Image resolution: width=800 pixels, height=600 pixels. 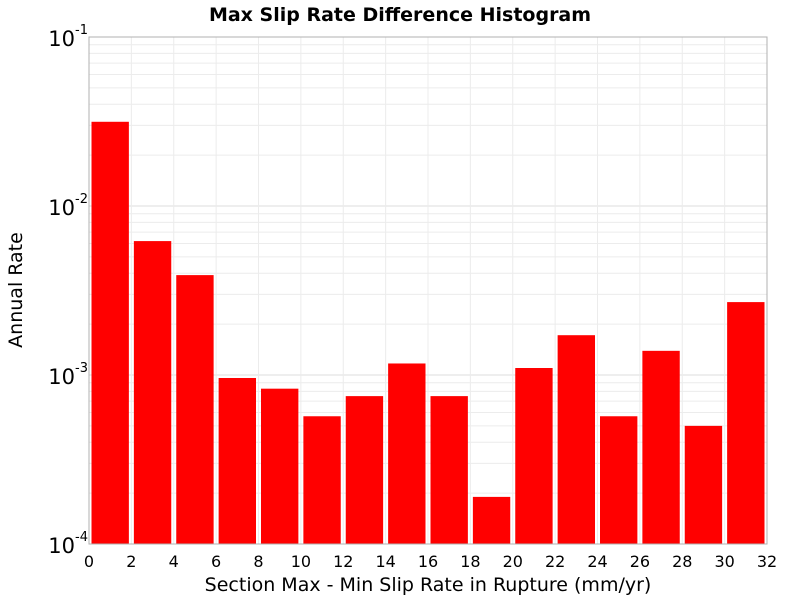 What do you see at coordinates (682, 561) in the screenshot?
I see `x-tick-label: 28` at bounding box center [682, 561].